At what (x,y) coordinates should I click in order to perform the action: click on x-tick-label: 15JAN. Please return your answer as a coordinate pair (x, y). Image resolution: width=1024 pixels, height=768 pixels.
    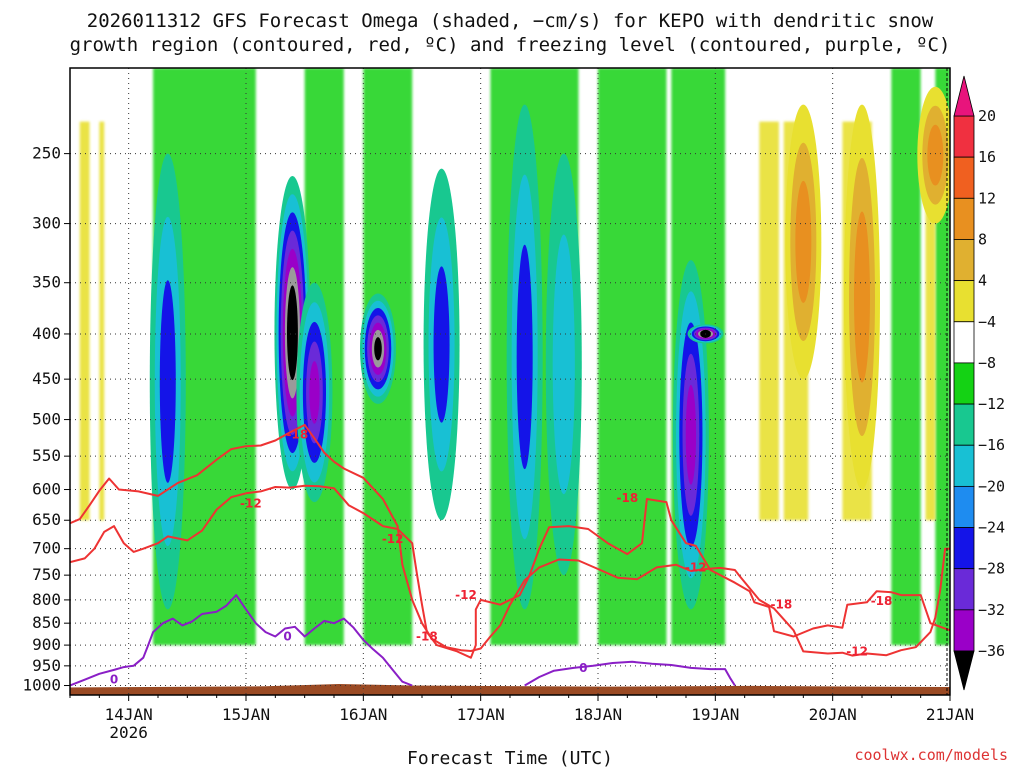
    Looking at the image, I should click on (246, 714).